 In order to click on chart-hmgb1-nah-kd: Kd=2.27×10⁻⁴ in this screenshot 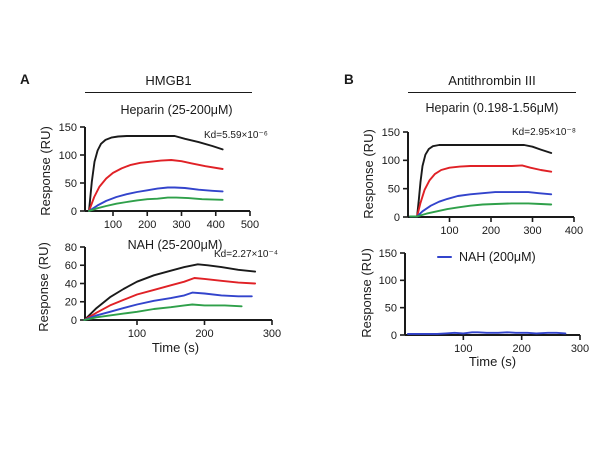, I will do `click(246, 254)`.